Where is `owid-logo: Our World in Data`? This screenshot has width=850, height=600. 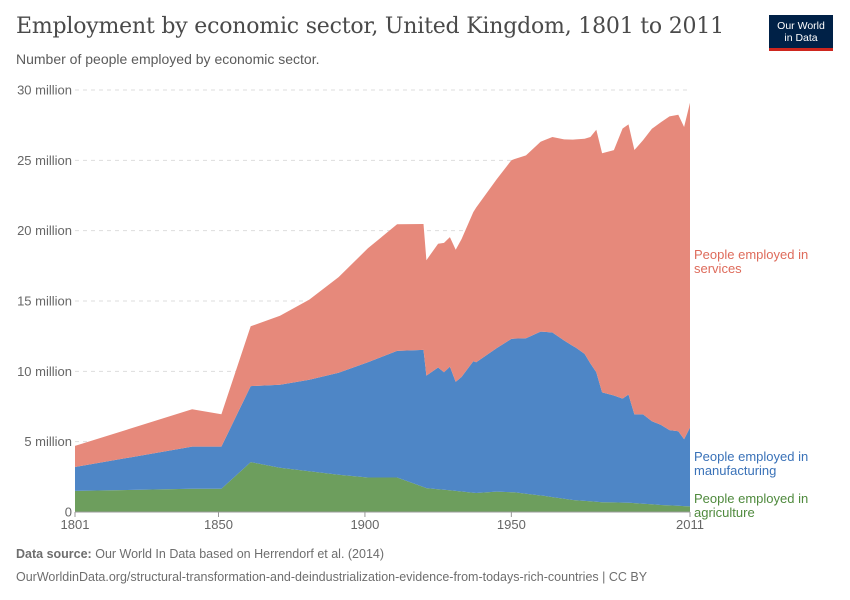
owid-logo: Our World in Data is located at coordinates (801, 33).